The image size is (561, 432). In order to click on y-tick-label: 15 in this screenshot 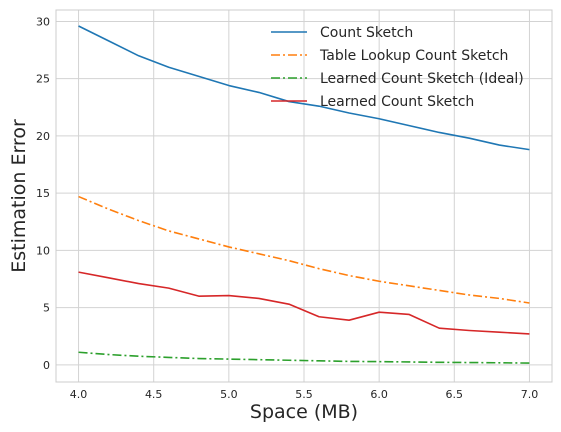, I will do `click(43, 193)`.